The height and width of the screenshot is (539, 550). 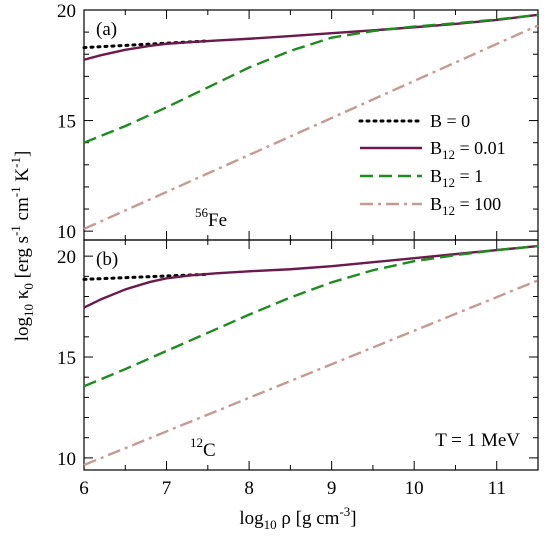 What do you see at coordinates (107, 259) in the screenshot?
I see `panel-tag: (b)` at bounding box center [107, 259].